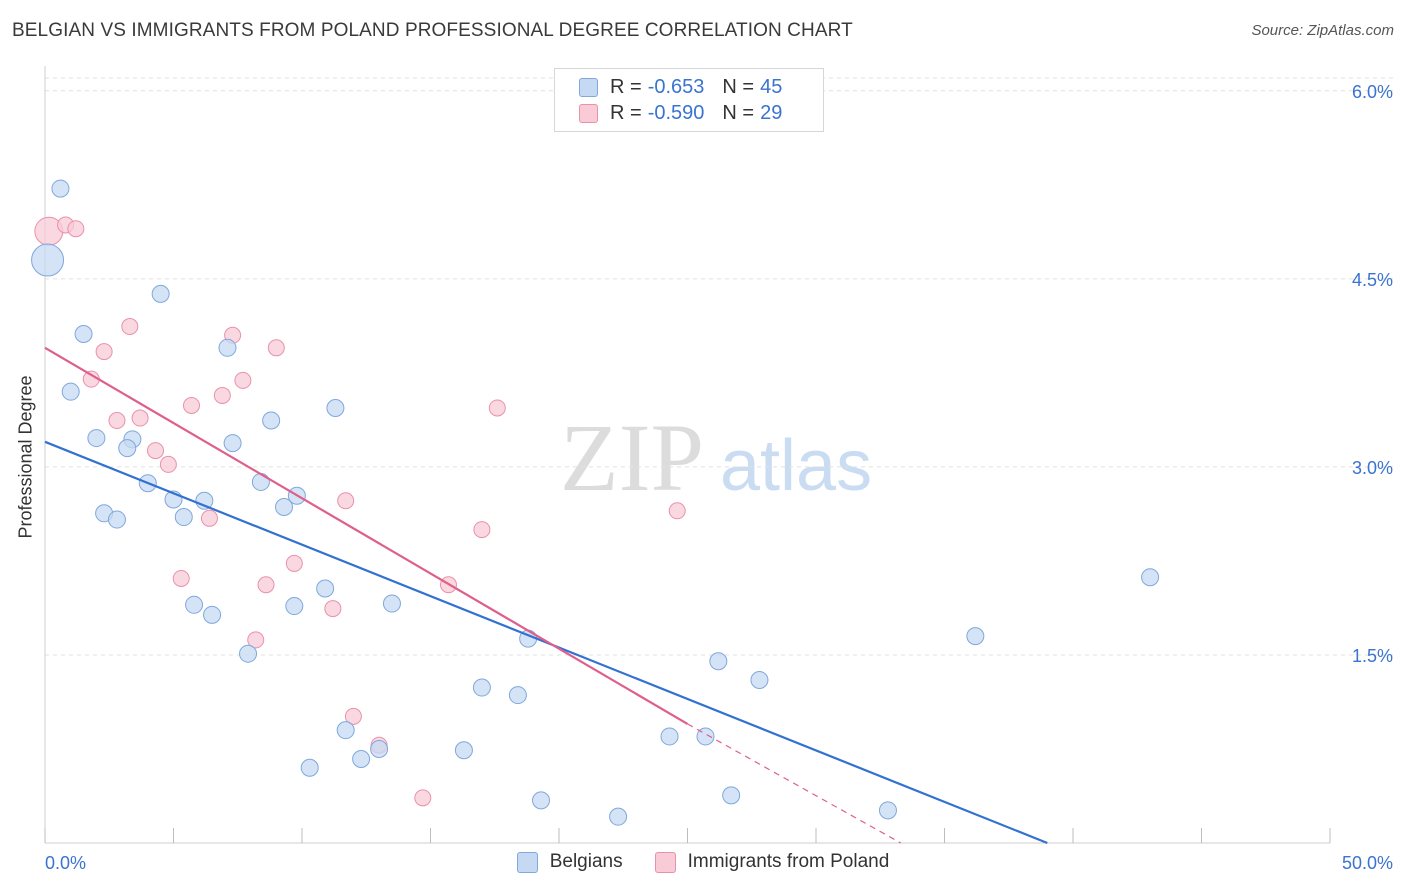  I want to click on legend-n-value: 29, so click(771, 112).